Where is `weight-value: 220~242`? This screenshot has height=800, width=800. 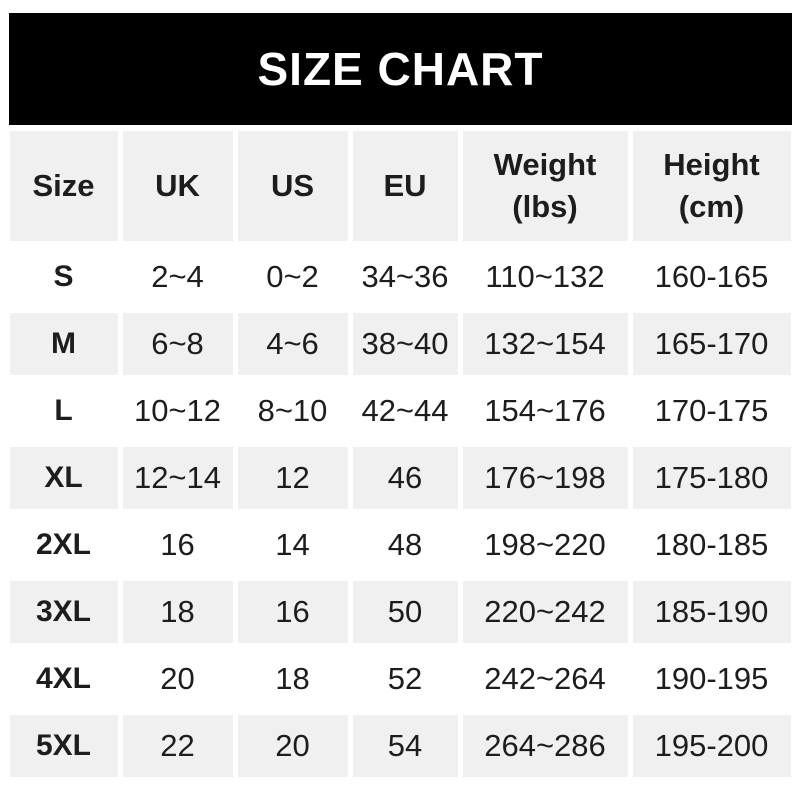
weight-value: 220~242 is located at coordinates (545, 612).